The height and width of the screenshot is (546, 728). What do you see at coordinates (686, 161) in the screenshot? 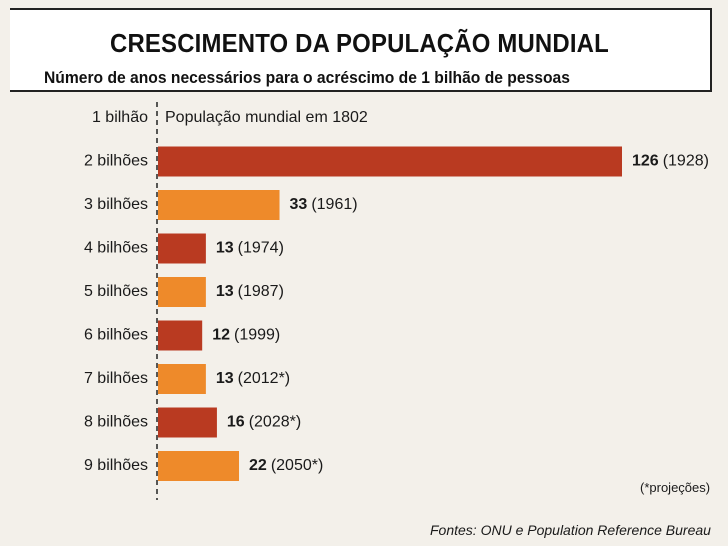
I see `year-label: (1928)` at bounding box center [686, 161].